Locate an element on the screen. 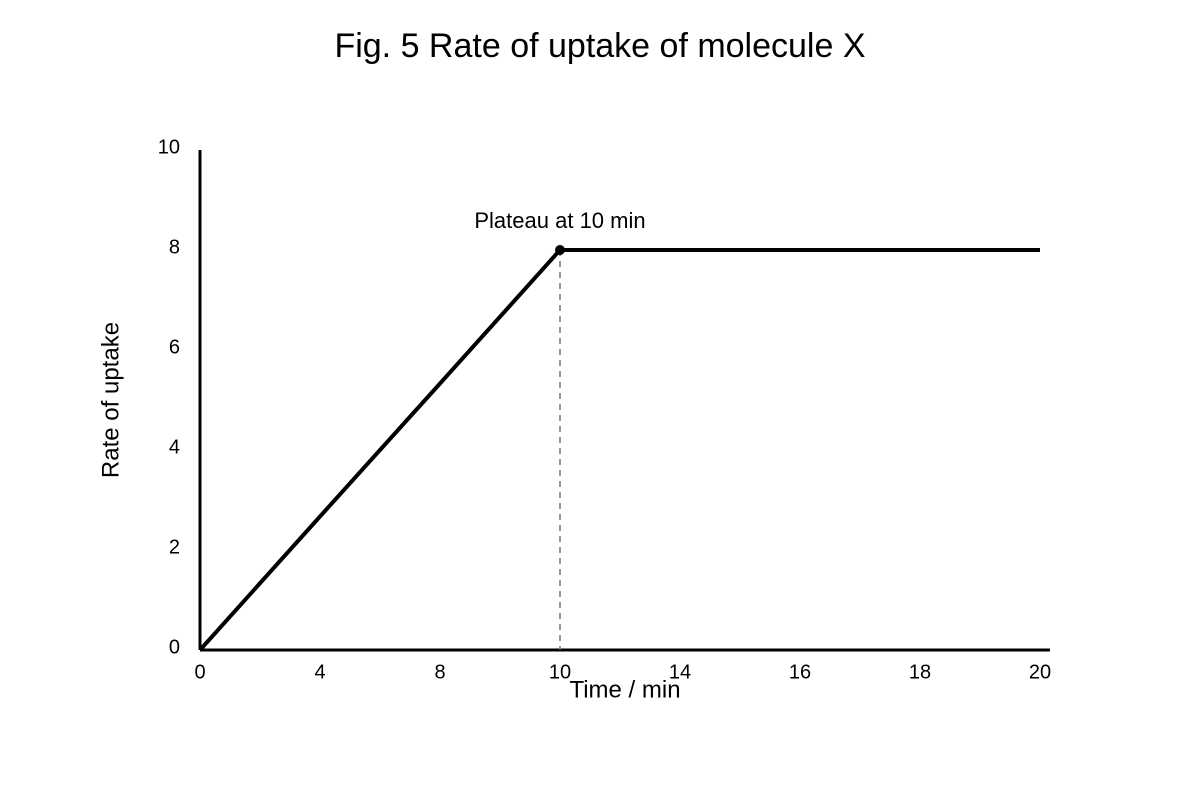 The height and width of the screenshot is (800, 1200). y-tick-label: 8 is located at coordinates (174, 247).